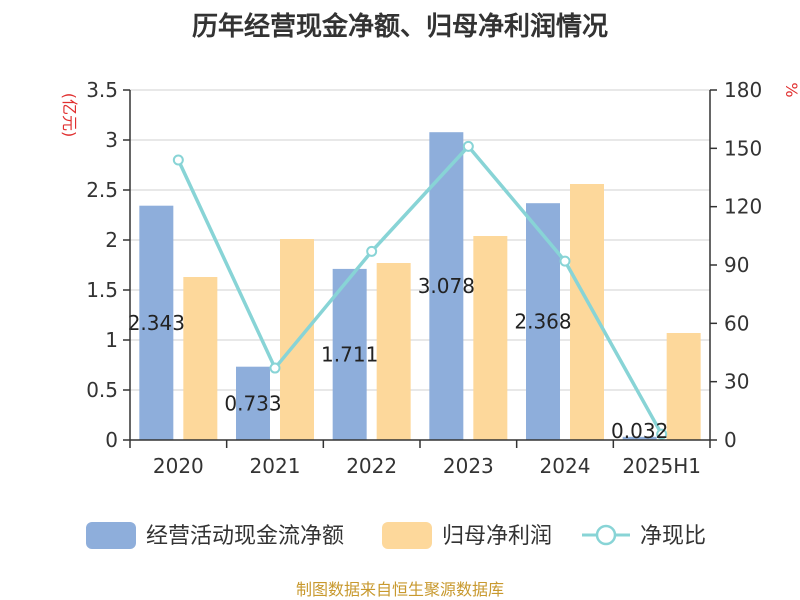 This screenshot has height=600, width=800. Describe the element at coordinates (743, 207) in the screenshot. I see `right-tick-label: 120` at that location.